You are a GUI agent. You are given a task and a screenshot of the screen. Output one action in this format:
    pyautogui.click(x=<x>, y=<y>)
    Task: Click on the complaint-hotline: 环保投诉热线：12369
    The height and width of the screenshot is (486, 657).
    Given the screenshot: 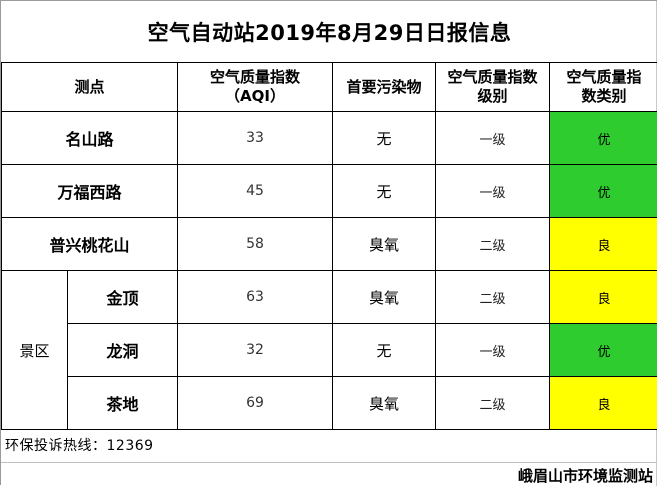 What is the action you would take?
    pyautogui.click(x=79, y=445)
    